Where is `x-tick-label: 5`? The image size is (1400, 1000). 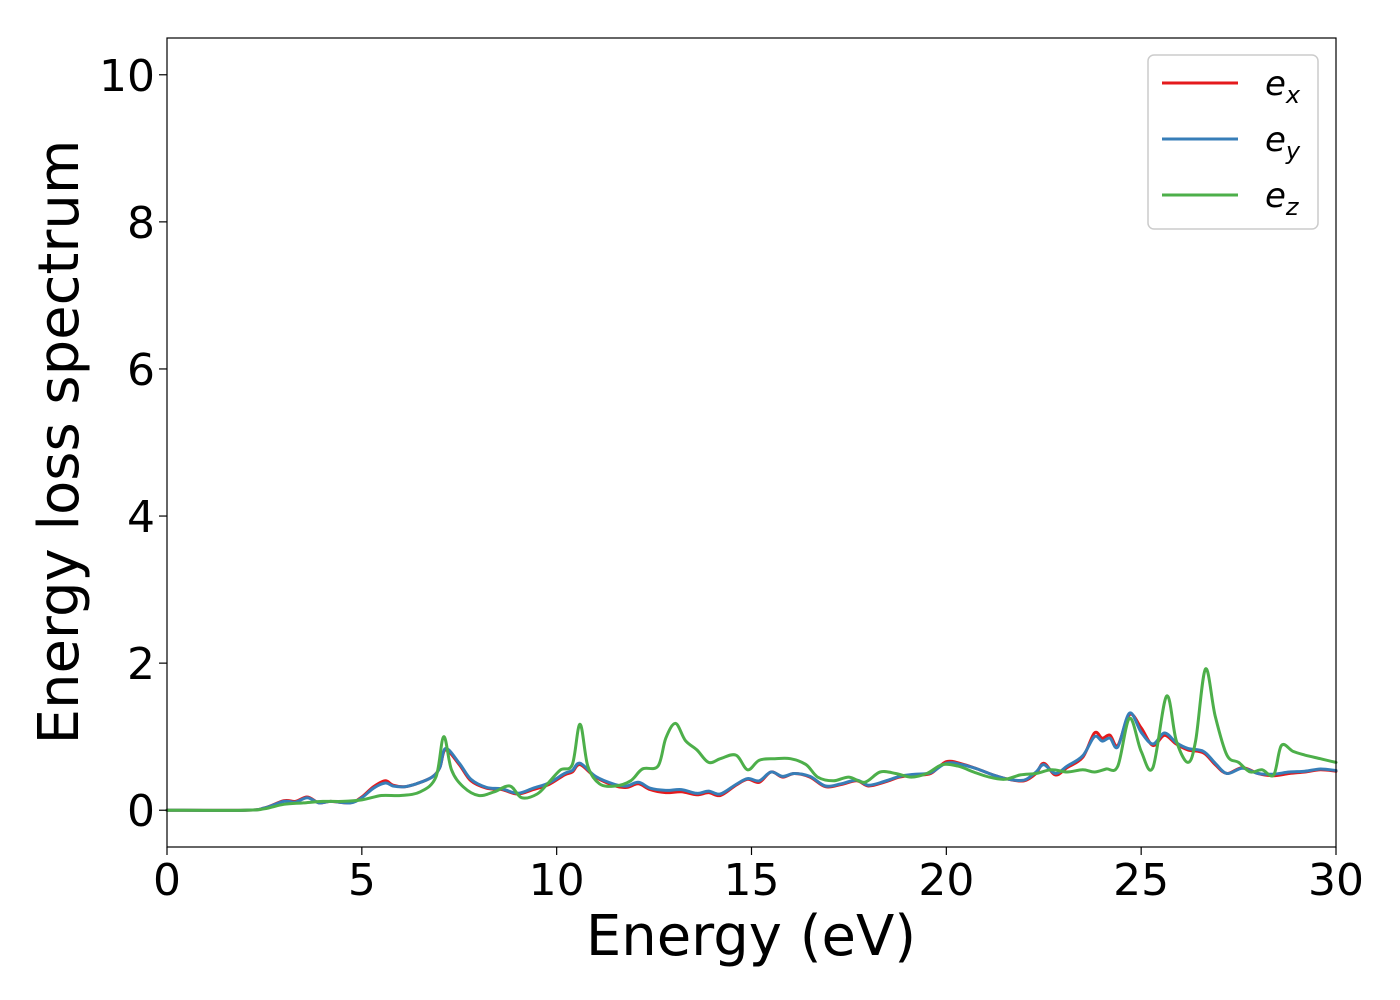 x-tick-label: 5 is located at coordinates (362, 880).